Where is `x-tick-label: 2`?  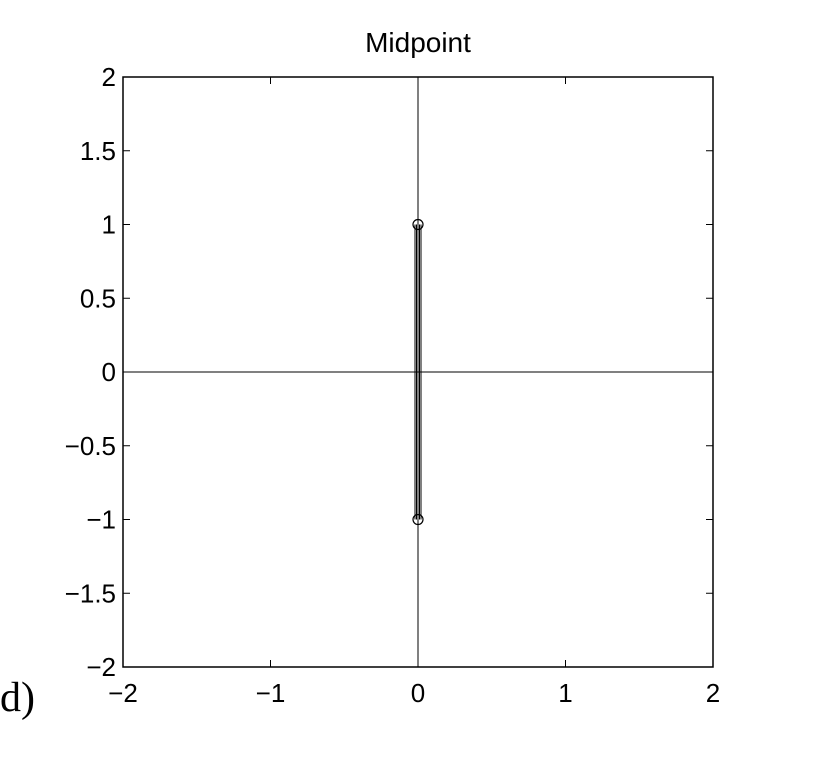
x-tick-label: 2 is located at coordinates (713, 693).